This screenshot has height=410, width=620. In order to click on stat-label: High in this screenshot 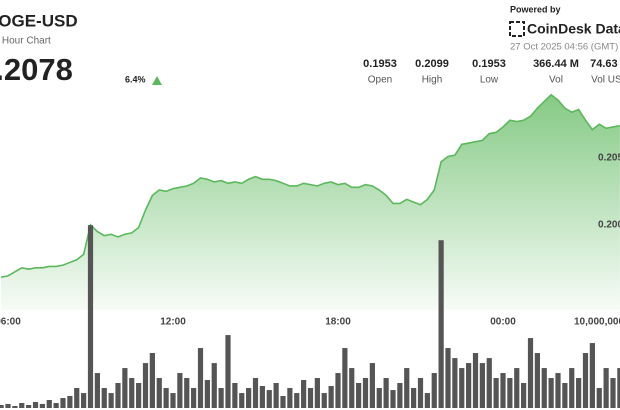, I will do `click(432, 80)`.